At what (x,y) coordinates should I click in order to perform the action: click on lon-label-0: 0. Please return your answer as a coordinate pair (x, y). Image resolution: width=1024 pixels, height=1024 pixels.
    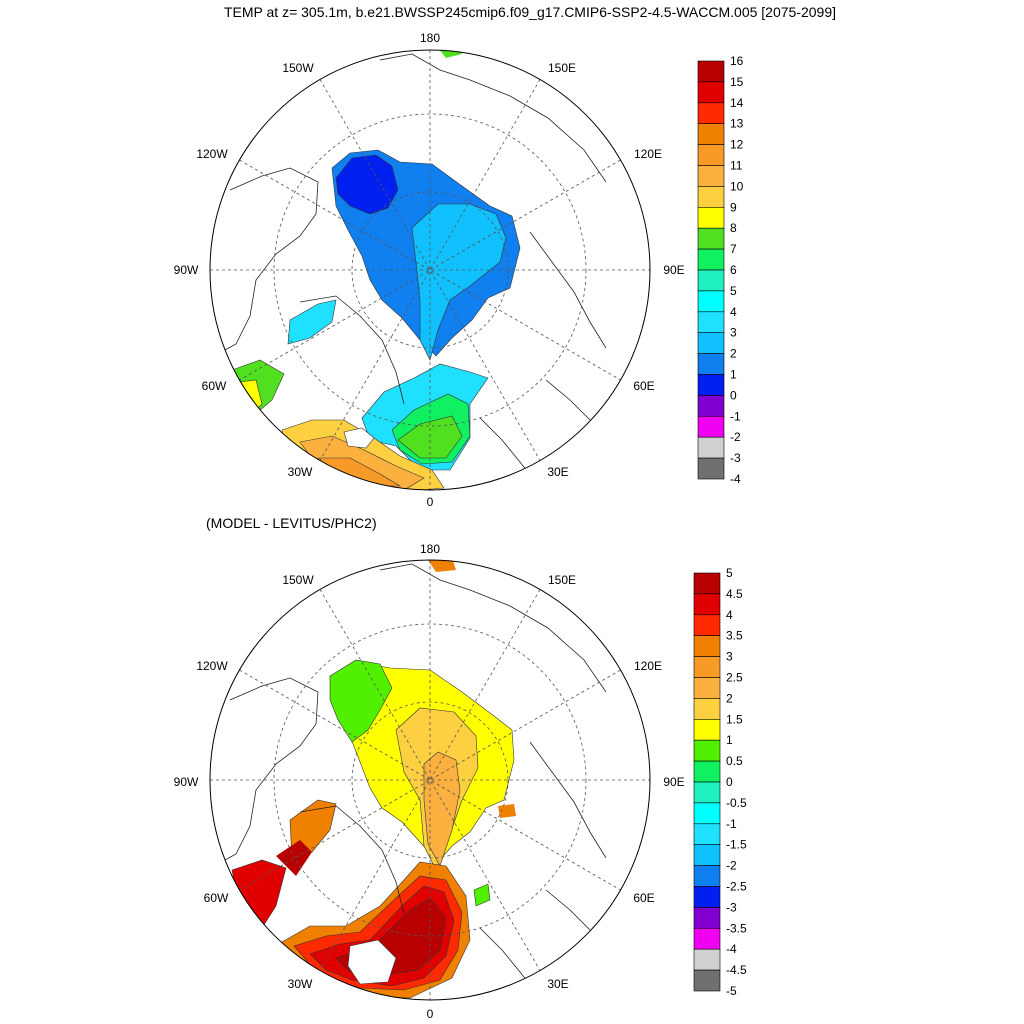
    Looking at the image, I should click on (430, 502).